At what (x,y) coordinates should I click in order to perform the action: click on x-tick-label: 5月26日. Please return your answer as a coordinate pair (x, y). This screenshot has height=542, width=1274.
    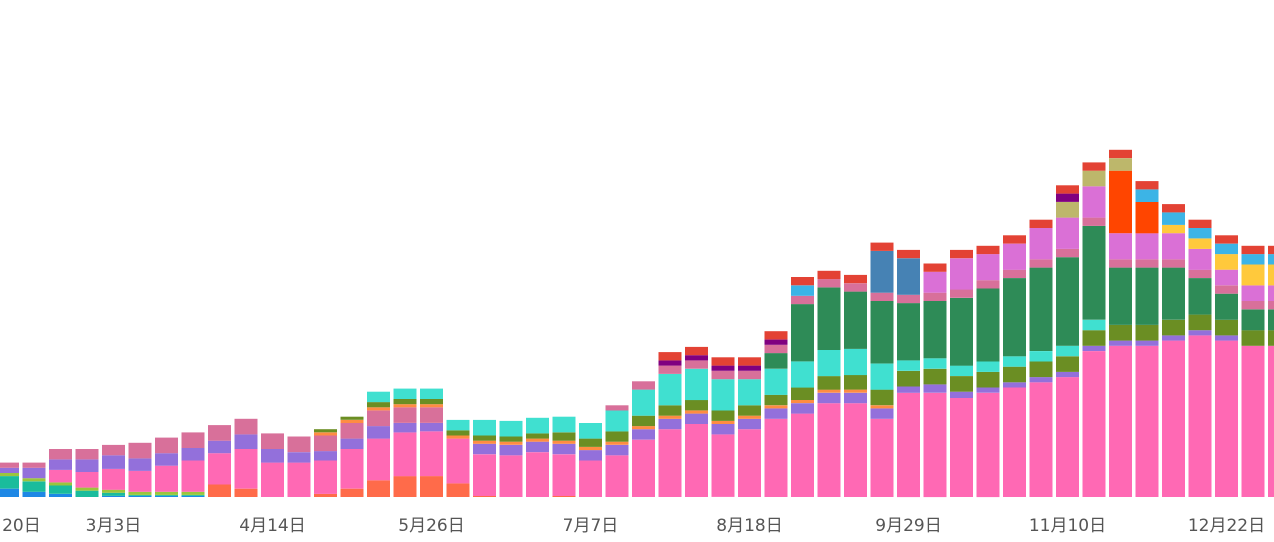
    Looking at the image, I should click on (431, 526).